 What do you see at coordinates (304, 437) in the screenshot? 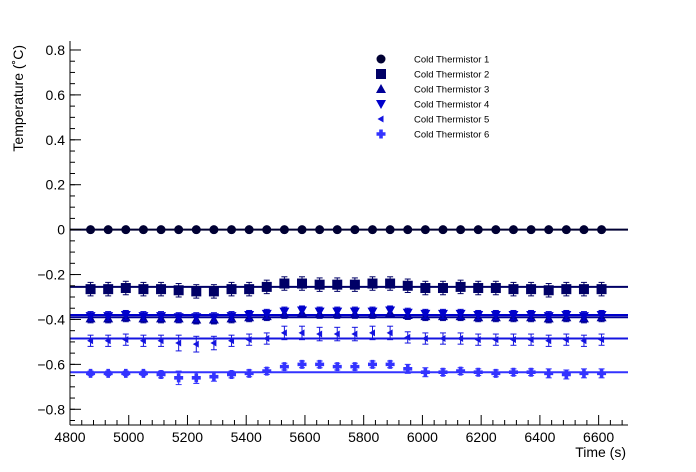
I see `x-tick-label: 5600` at bounding box center [304, 437].